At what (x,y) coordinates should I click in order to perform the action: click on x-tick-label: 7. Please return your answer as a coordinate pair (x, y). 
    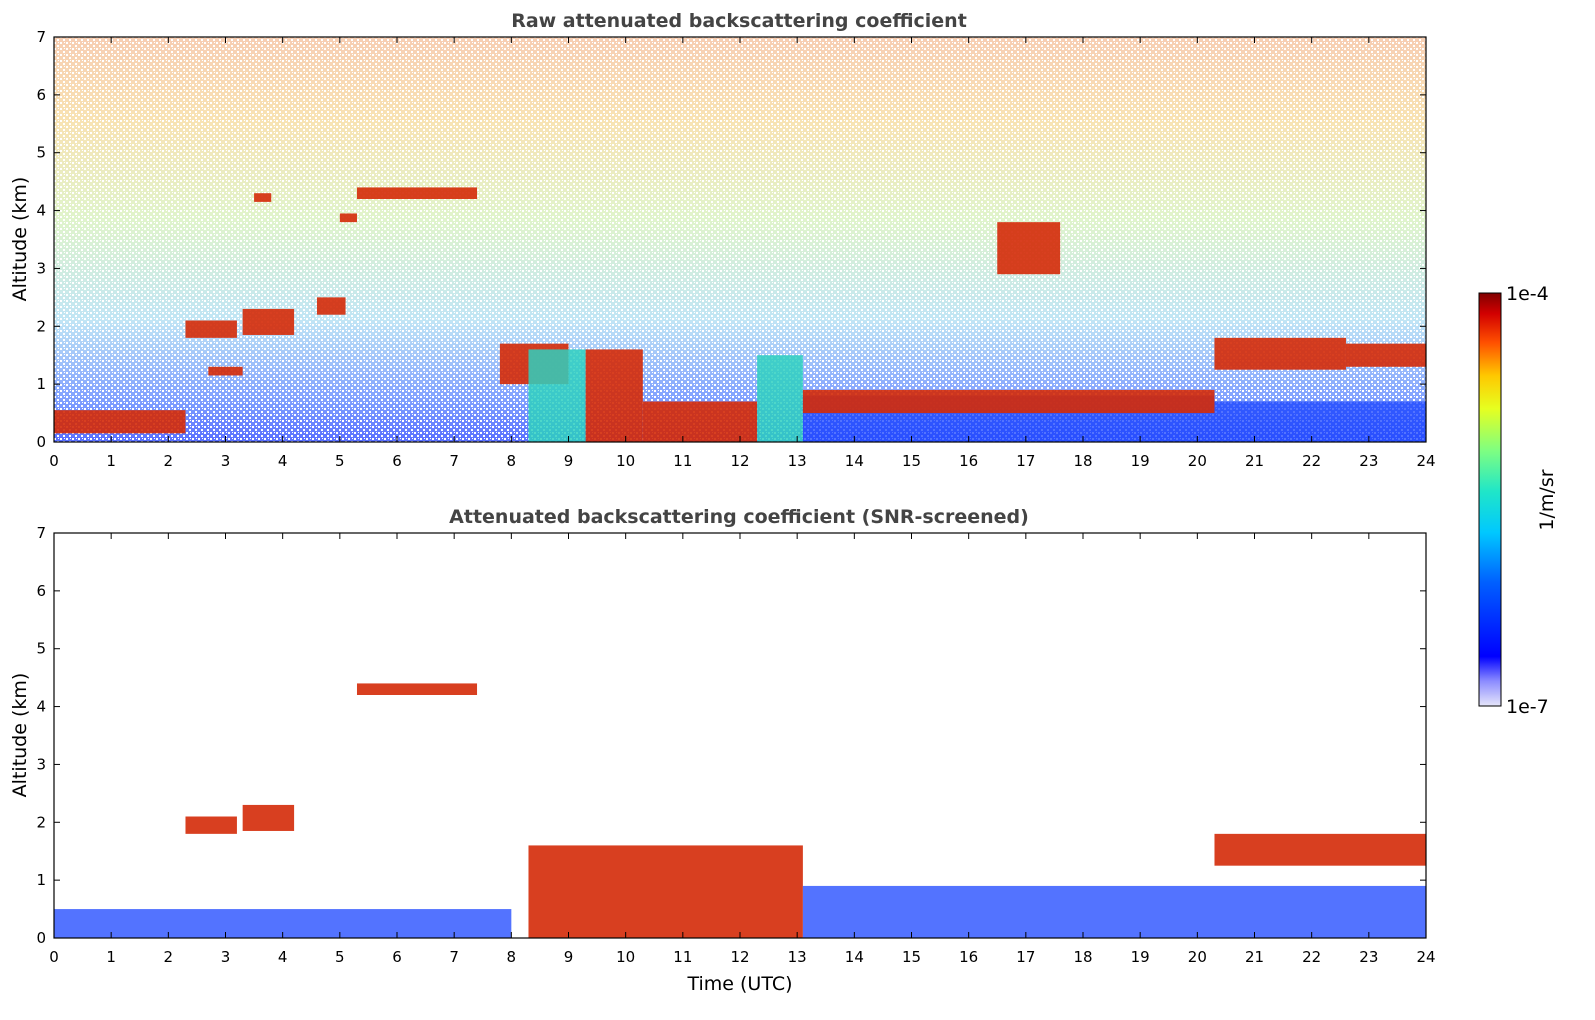
    Looking at the image, I should click on (454, 957).